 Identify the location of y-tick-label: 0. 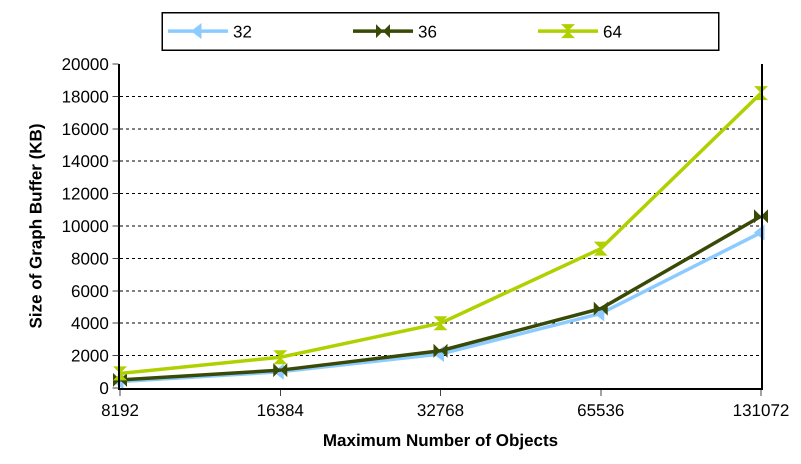
(104, 388).